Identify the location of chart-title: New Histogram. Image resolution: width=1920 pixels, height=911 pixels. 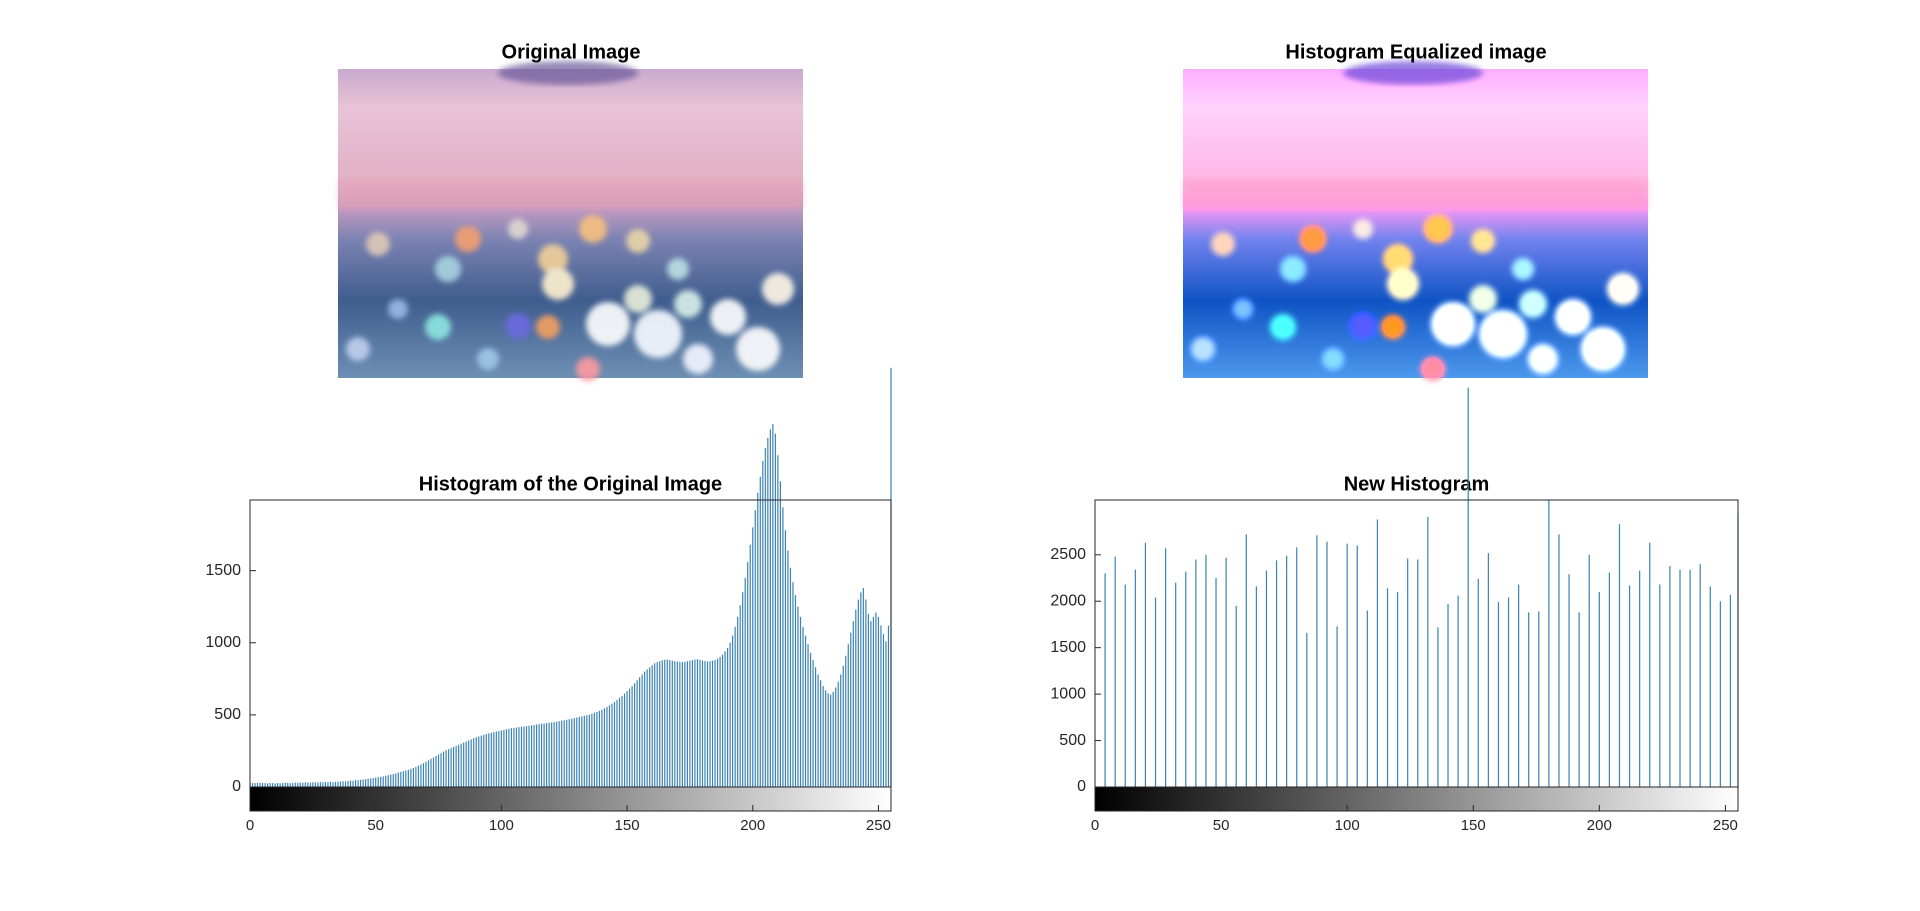
(1417, 484).